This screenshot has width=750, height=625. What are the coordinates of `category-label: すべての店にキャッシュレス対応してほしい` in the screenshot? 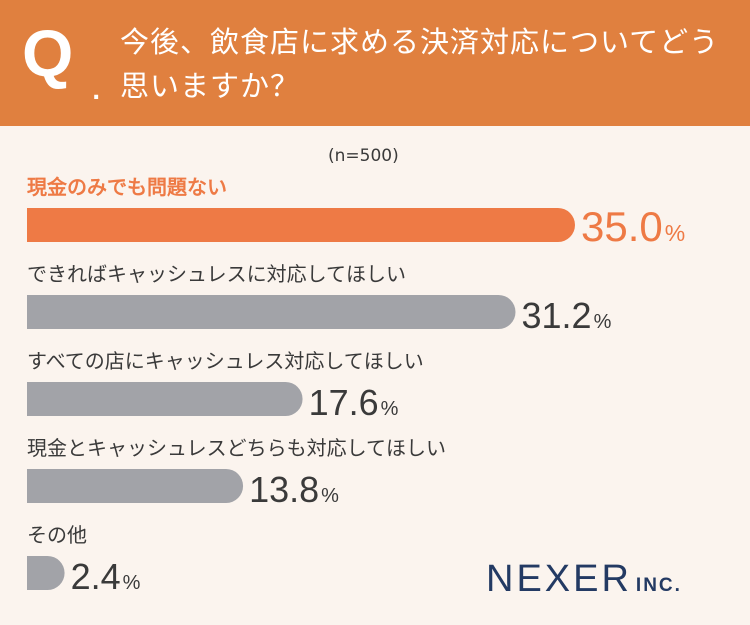 It's located at (225, 361).